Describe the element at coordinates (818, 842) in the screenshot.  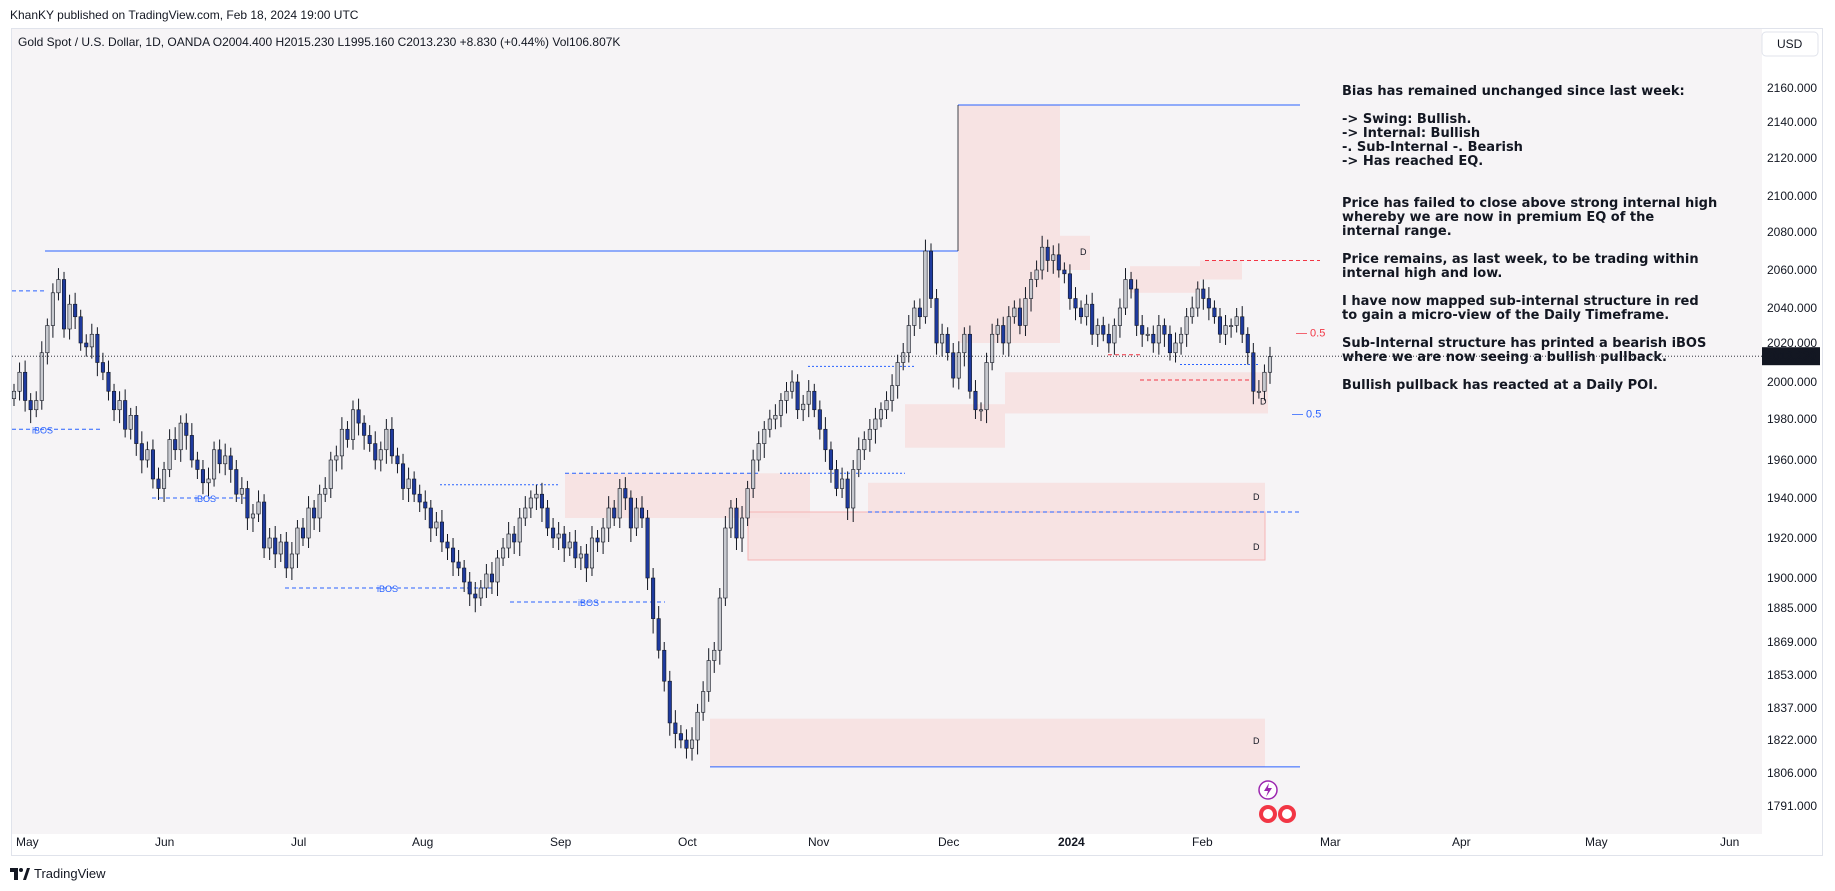
I see `x-tick-label: Nov` at that location.